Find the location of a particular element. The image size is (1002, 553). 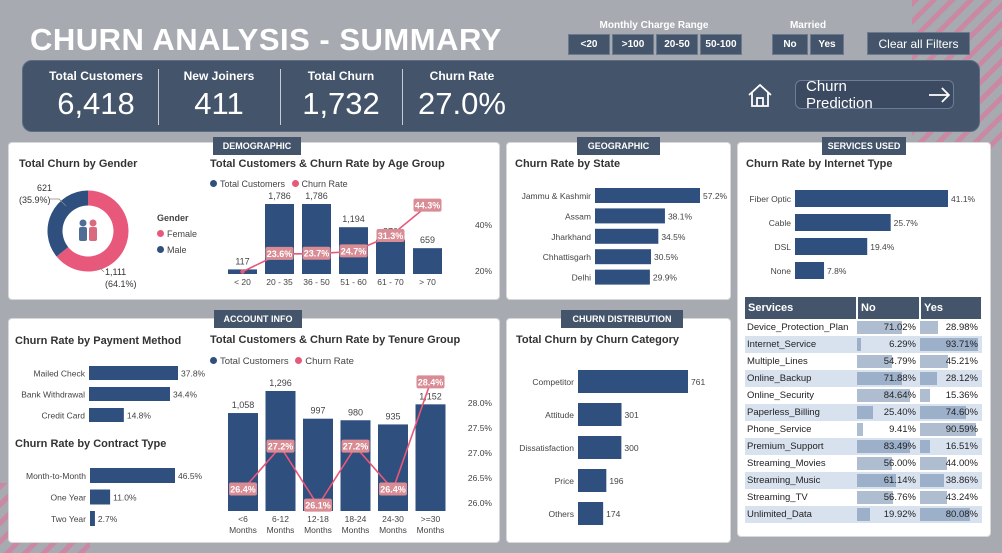

tenure-legend: Total Customers Churn Rate is located at coordinates (282, 361).